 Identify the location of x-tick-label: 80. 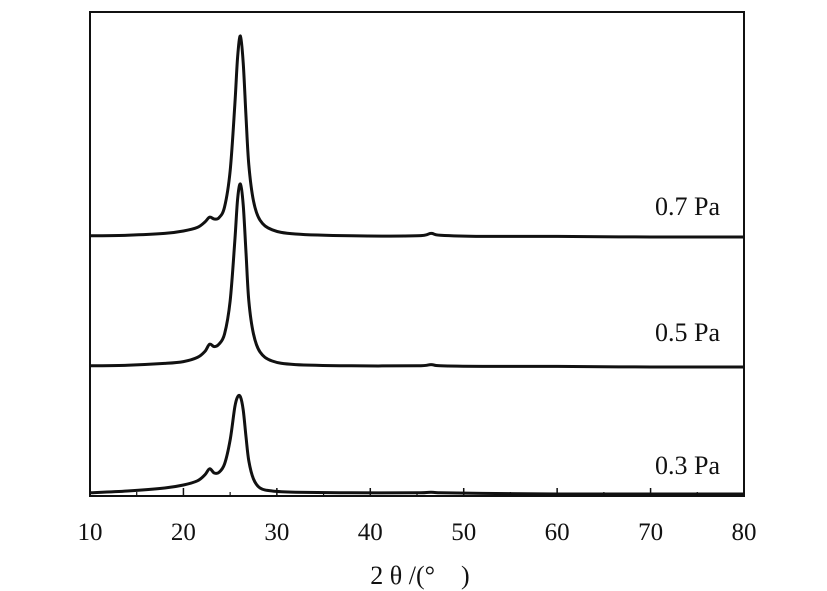
(744, 532).